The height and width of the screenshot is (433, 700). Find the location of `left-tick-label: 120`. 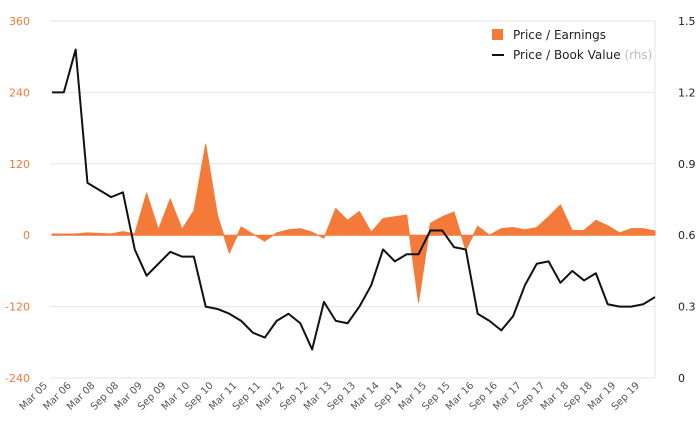

left-tick-label: 120 is located at coordinates (19, 164).